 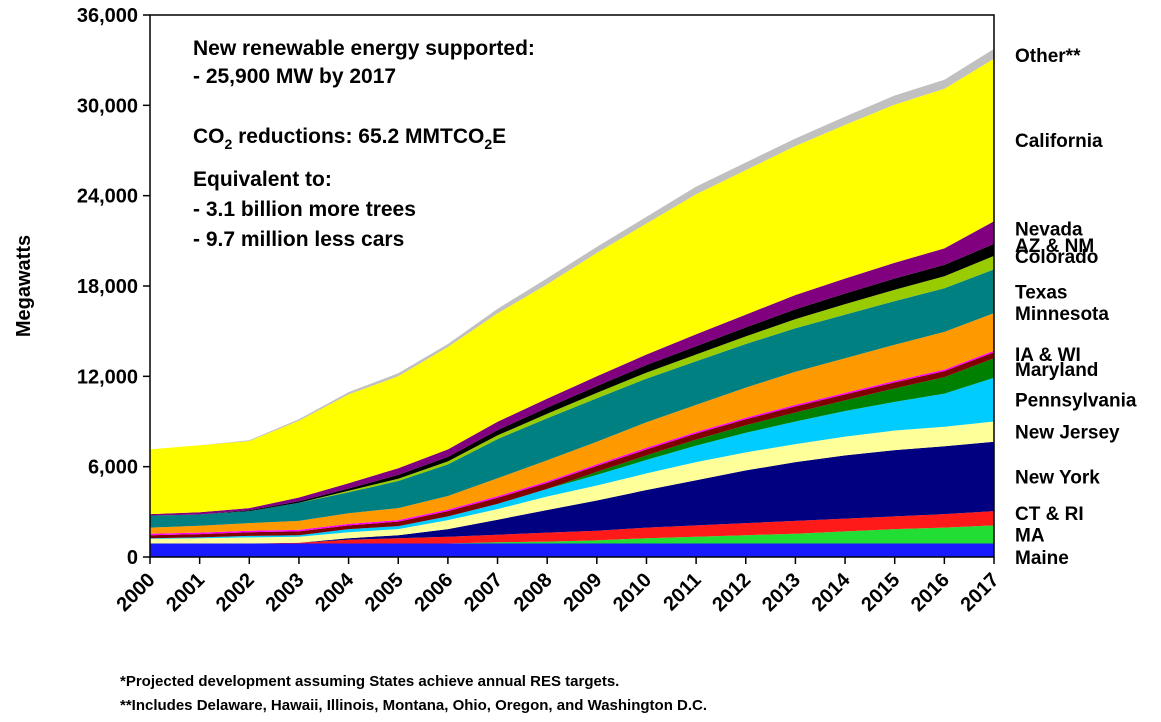 What do you see at coordinates (483, 592) in the screenshot?
I see `x-tick-label: 2007` at bounding box center [483, 592].